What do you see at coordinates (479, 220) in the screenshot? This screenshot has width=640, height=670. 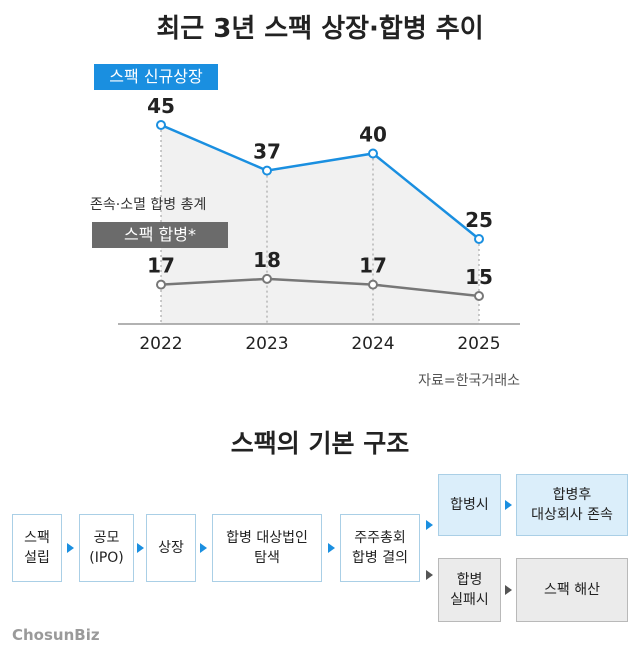 I see `data-label: 25` at bounding box center [479, 220].